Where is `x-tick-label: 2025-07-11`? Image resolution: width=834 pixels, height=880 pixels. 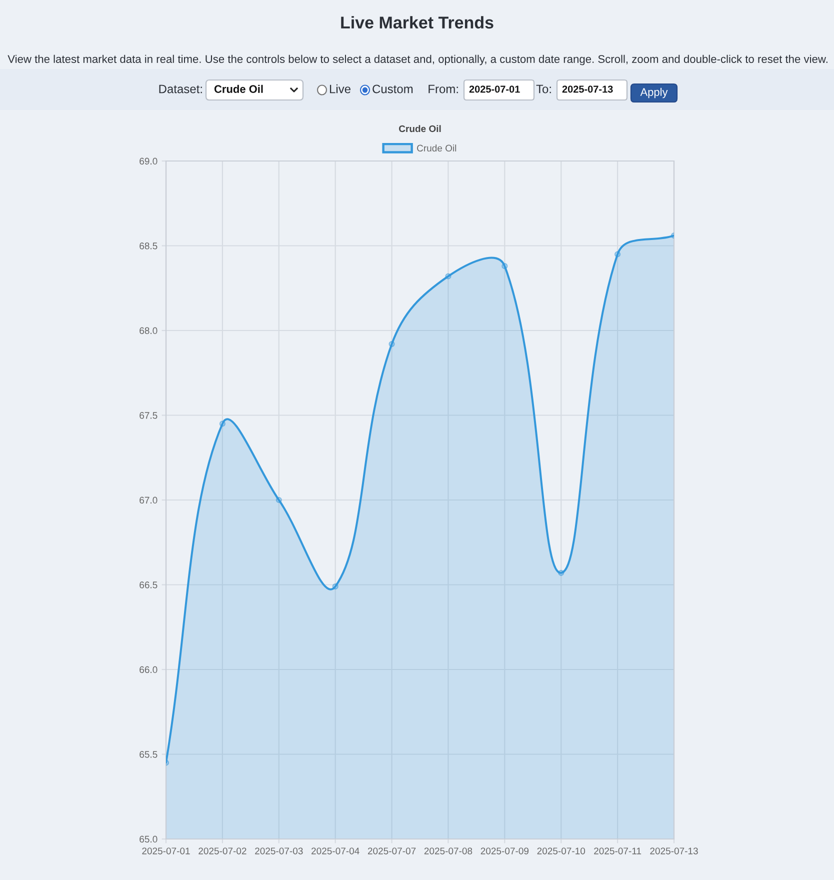 x-tick-label: 2025-07-11 is located at coordinates (618, 851).